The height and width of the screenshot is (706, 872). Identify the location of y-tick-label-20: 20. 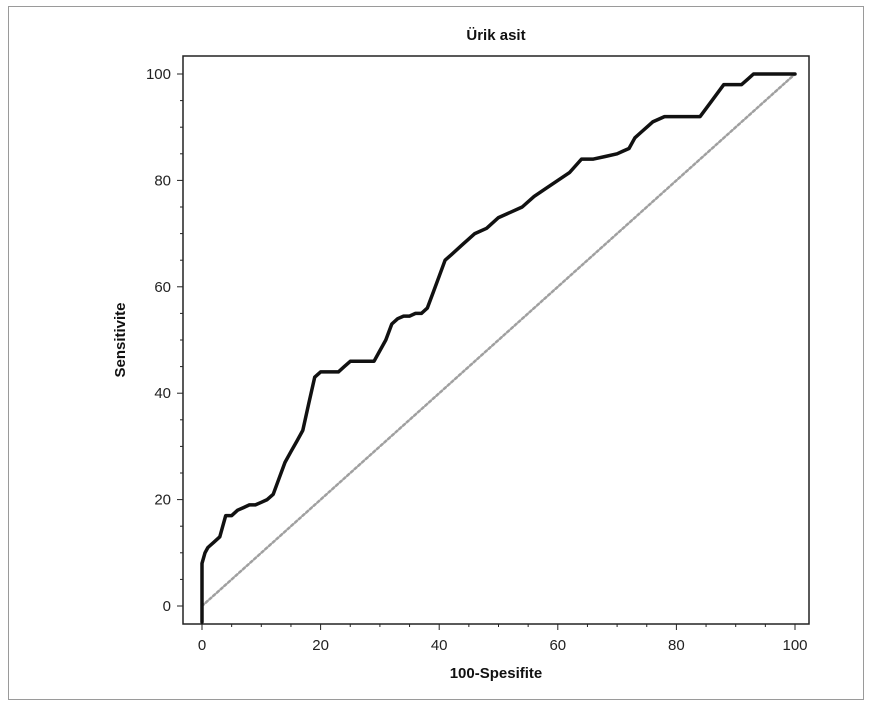
(162, 500).